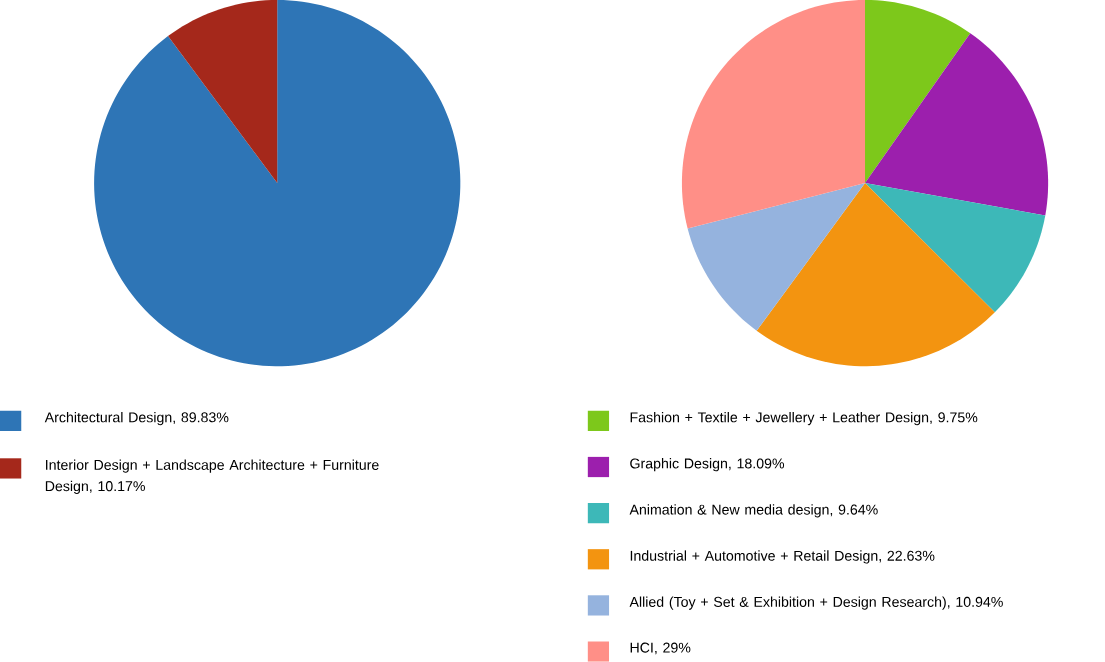  What do you see at coordinates (707, 465) in the screenshot?
I see `legend-label: Graphic Design, 18.09%` at bounding box center [707, 465].